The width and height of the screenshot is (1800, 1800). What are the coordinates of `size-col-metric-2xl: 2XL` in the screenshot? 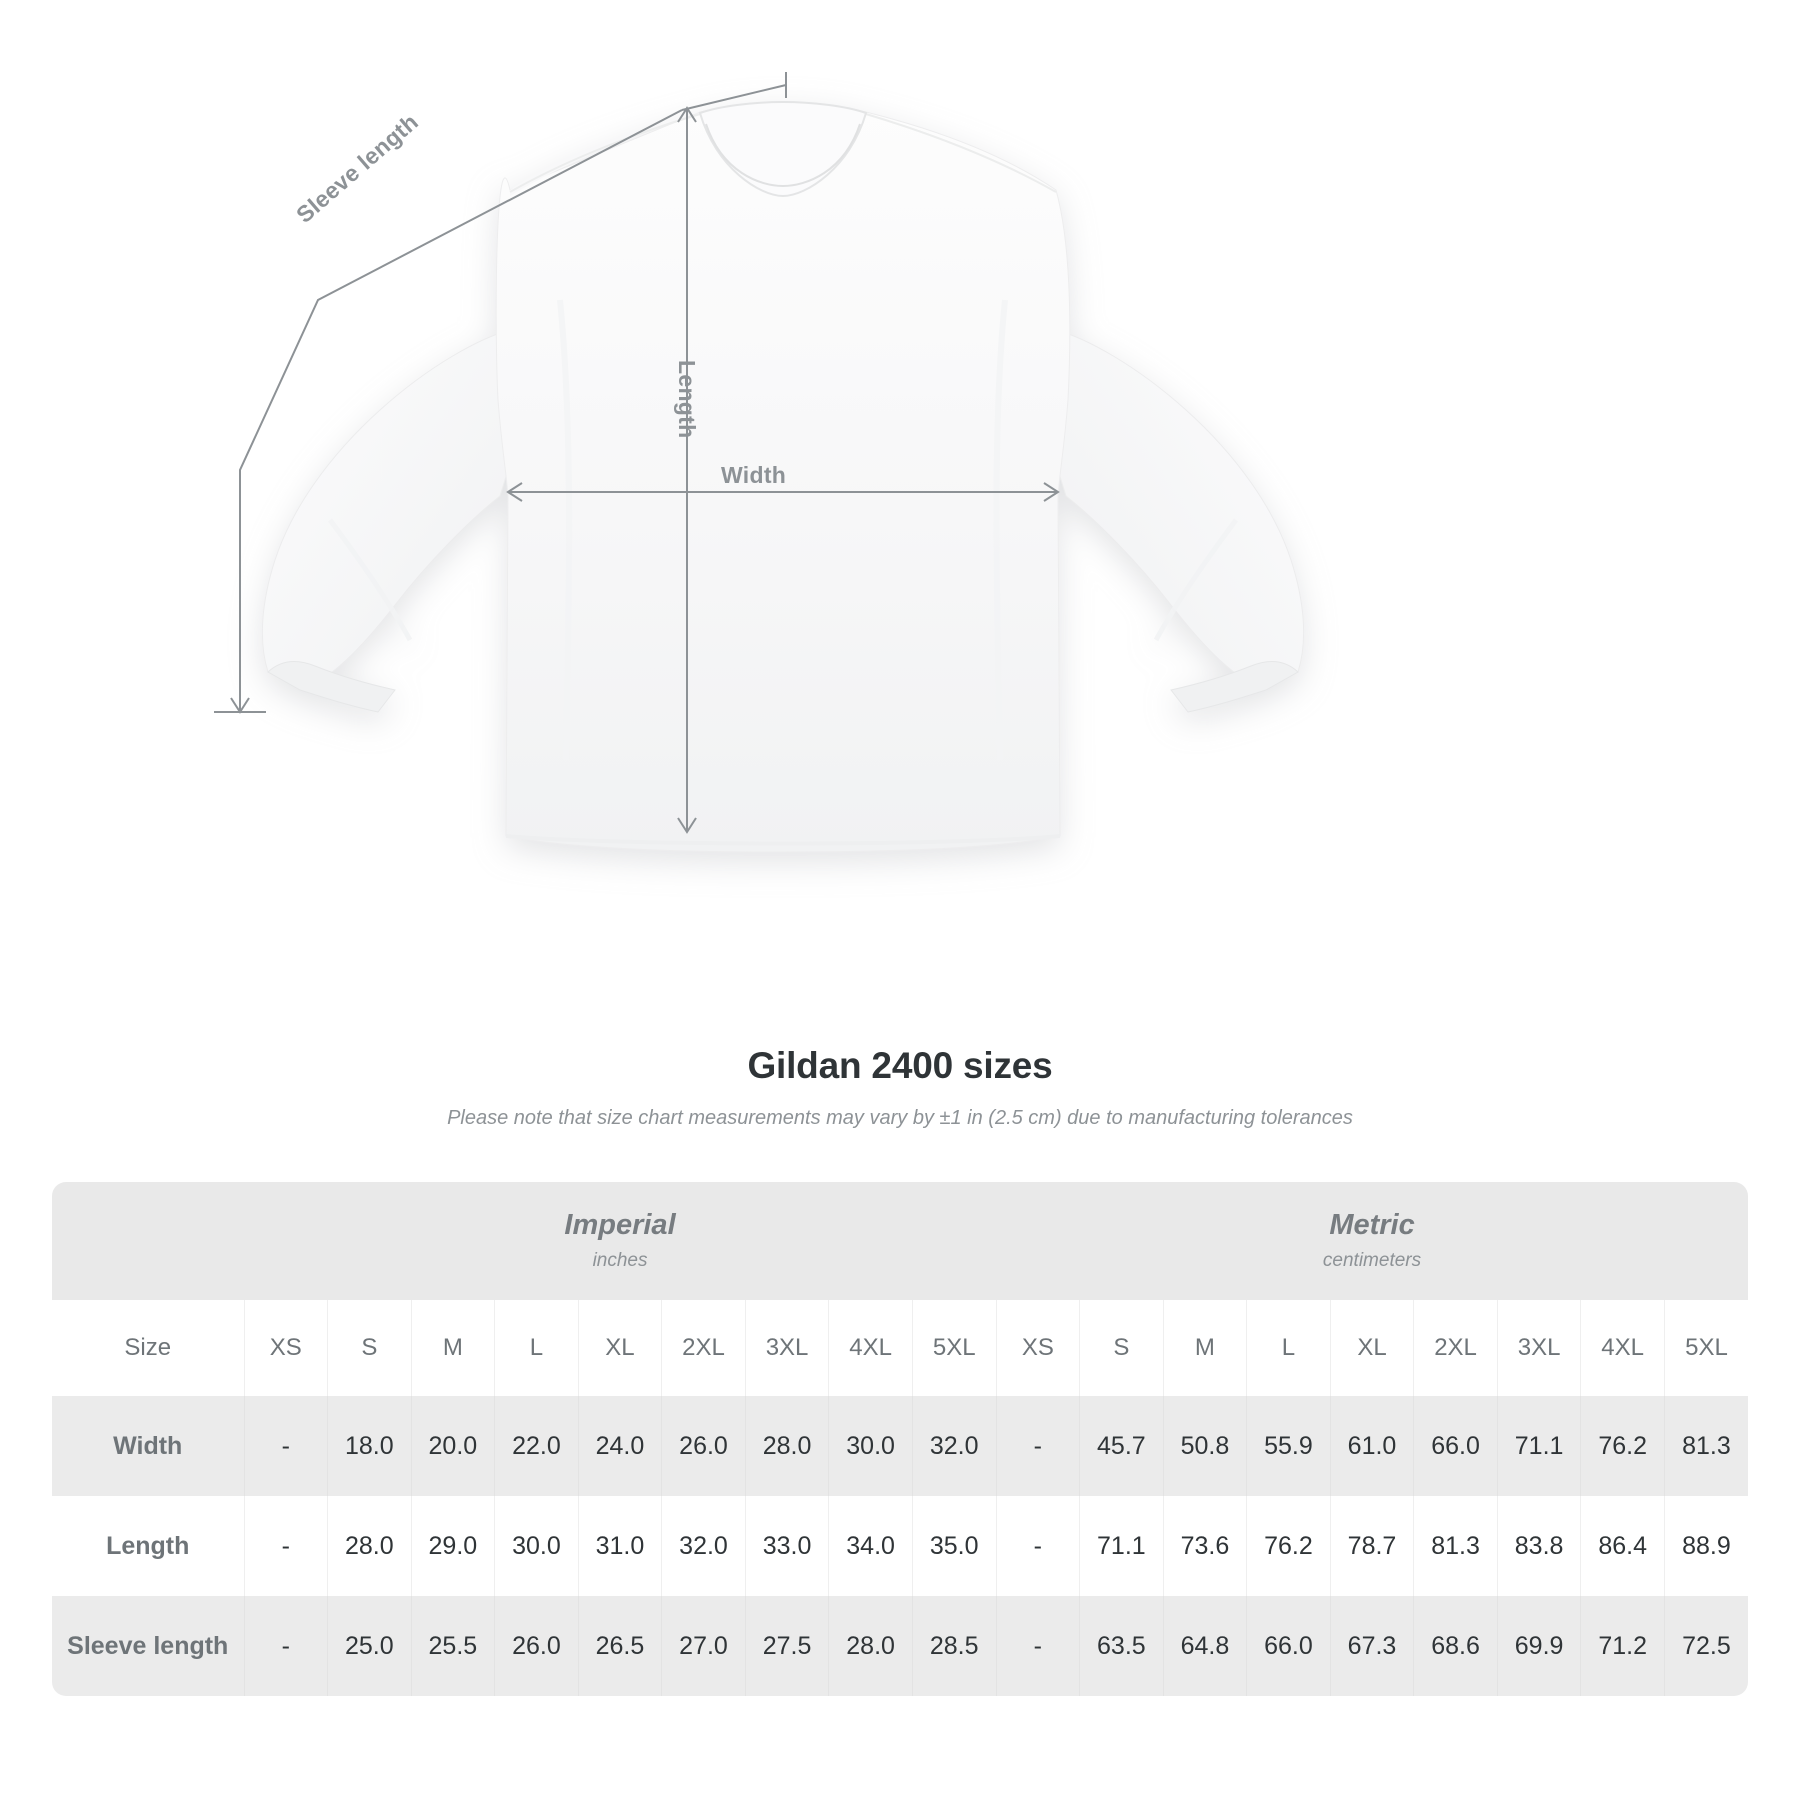 It's located at (1455, 1348).